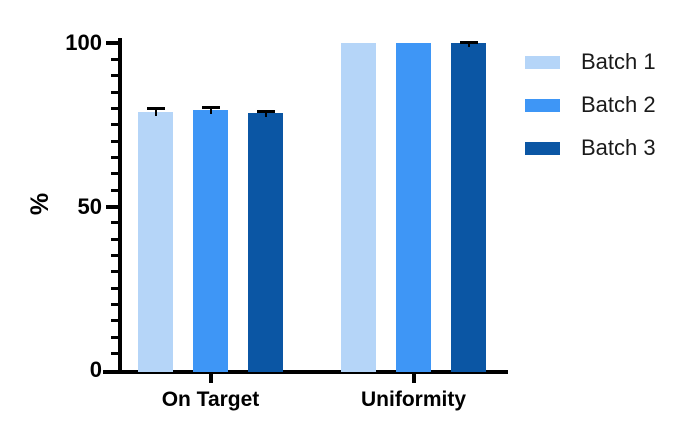 This screenshot has height=443, width=680. I want to click on x-category-label: Uniformity, so click(413, 399).